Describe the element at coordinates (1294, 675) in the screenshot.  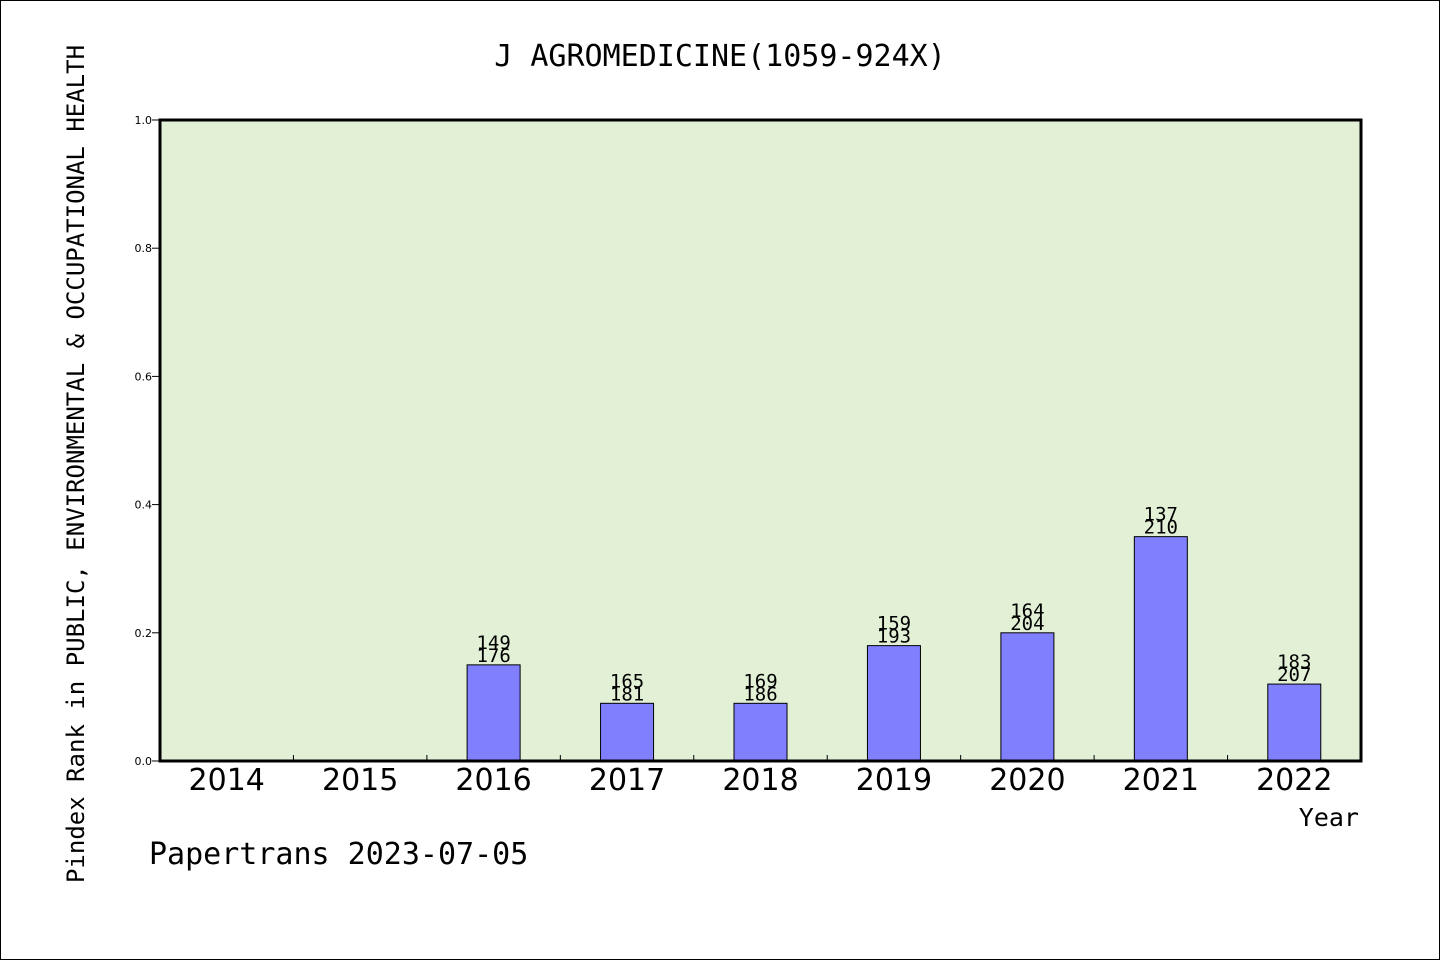
I see `bar-total-label: 207` at that location.